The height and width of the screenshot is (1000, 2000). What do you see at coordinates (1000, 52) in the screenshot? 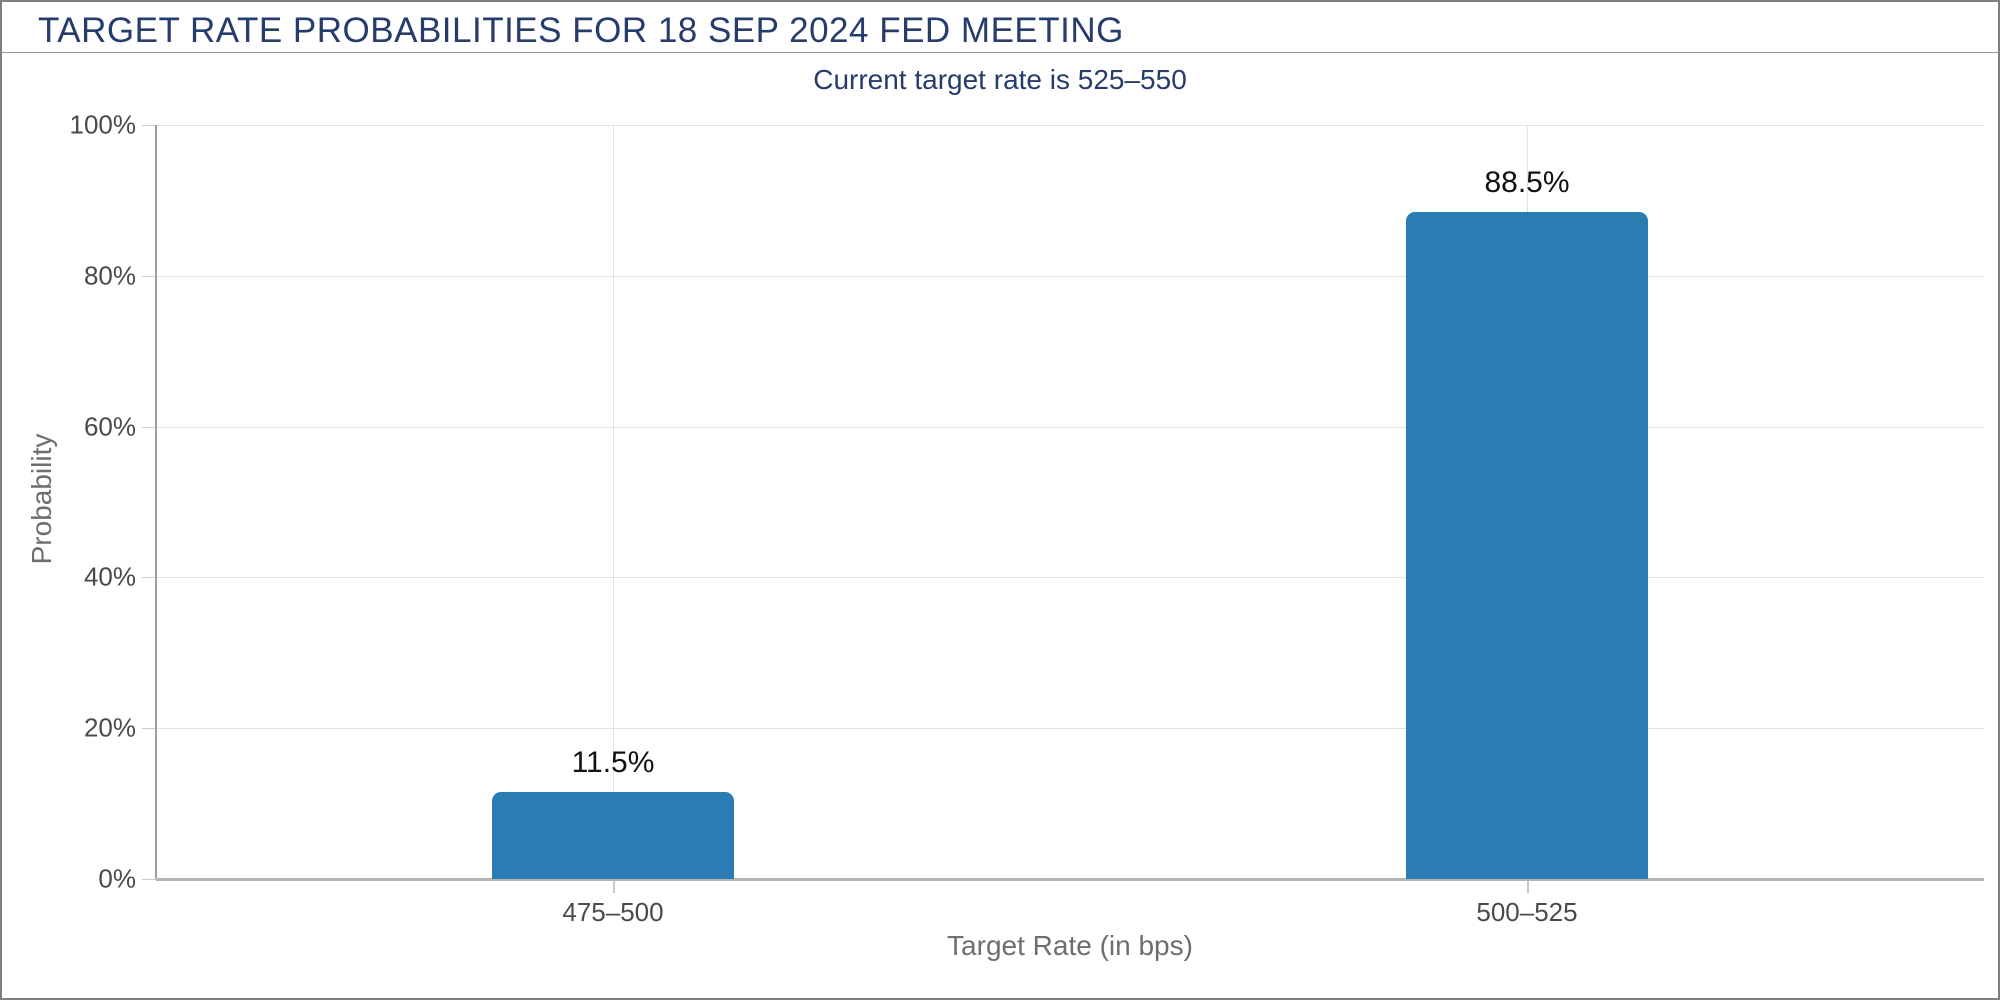
I see `title-divider` at bounding box center [1000, 52].